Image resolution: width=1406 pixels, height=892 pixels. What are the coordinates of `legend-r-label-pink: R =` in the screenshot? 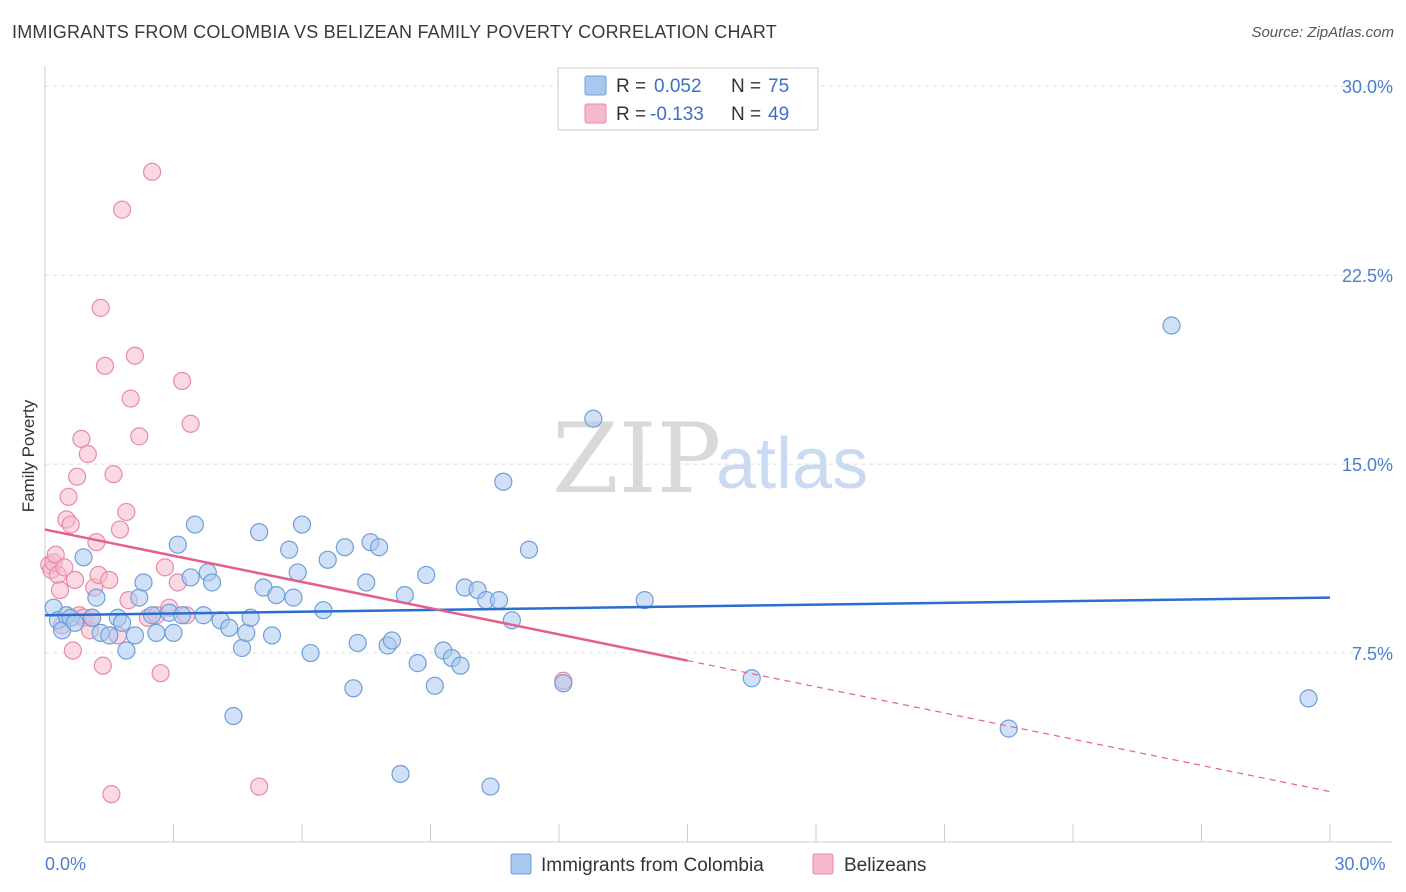 It's located at (631, 114).